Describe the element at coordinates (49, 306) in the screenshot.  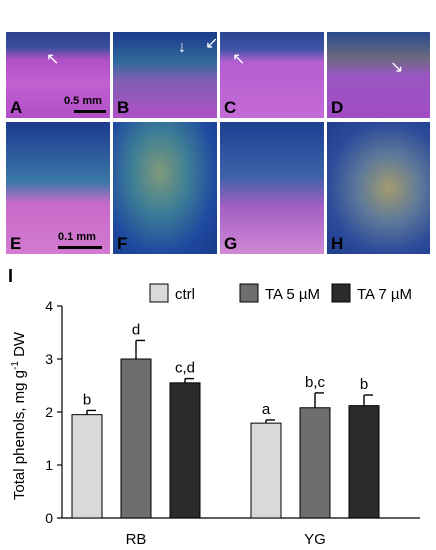
I see `y-tick-label: 4` at that location.